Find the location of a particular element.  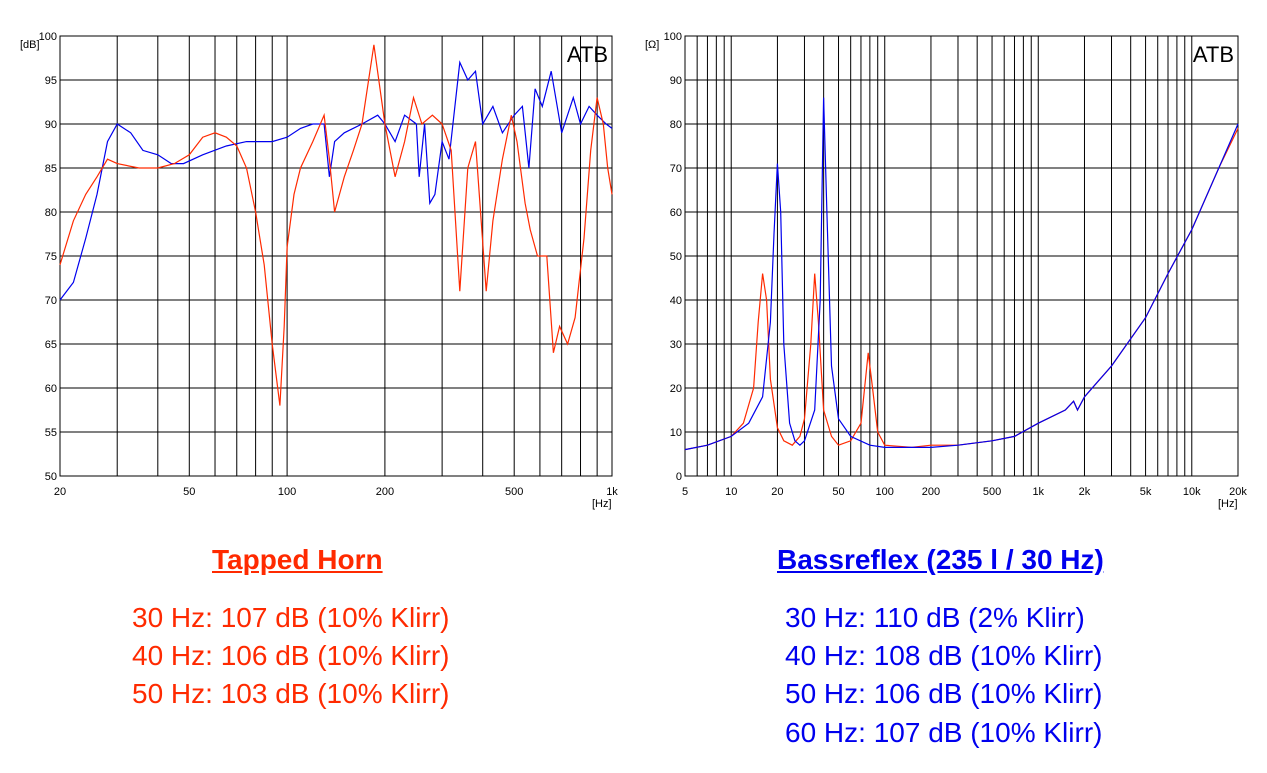

y-tick-label: 75 is located at coordinates (51, 257).